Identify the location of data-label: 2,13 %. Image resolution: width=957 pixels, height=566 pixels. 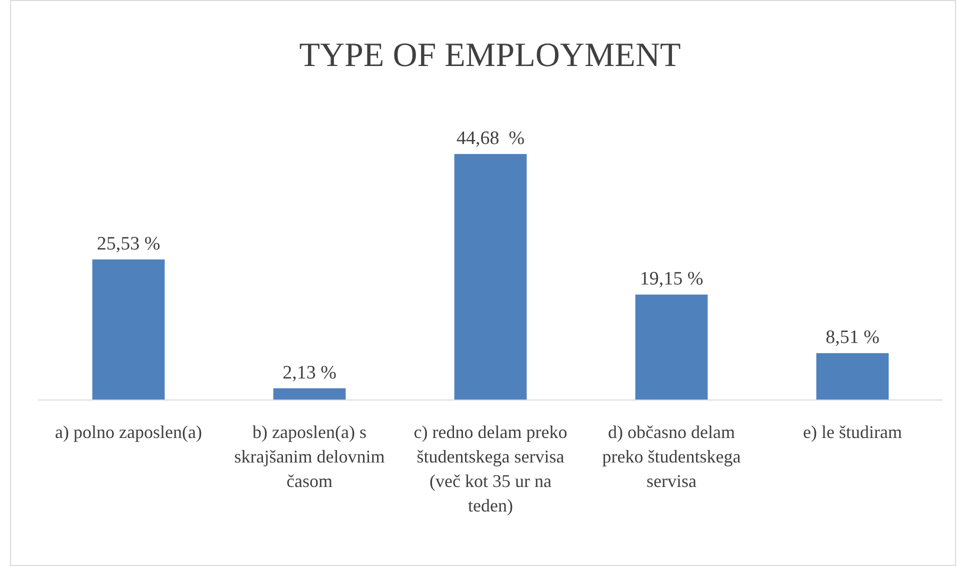
(309, 373).